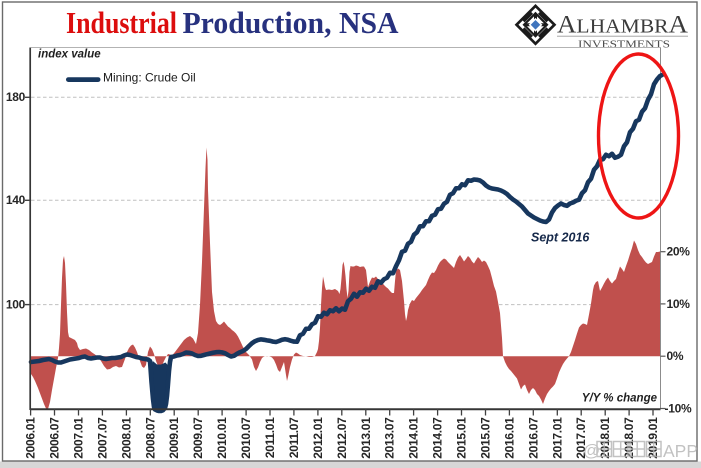  Describe the element at coordinates (291, 22) in the screenshot. I see `svg-text: Production, NSA` at that location.